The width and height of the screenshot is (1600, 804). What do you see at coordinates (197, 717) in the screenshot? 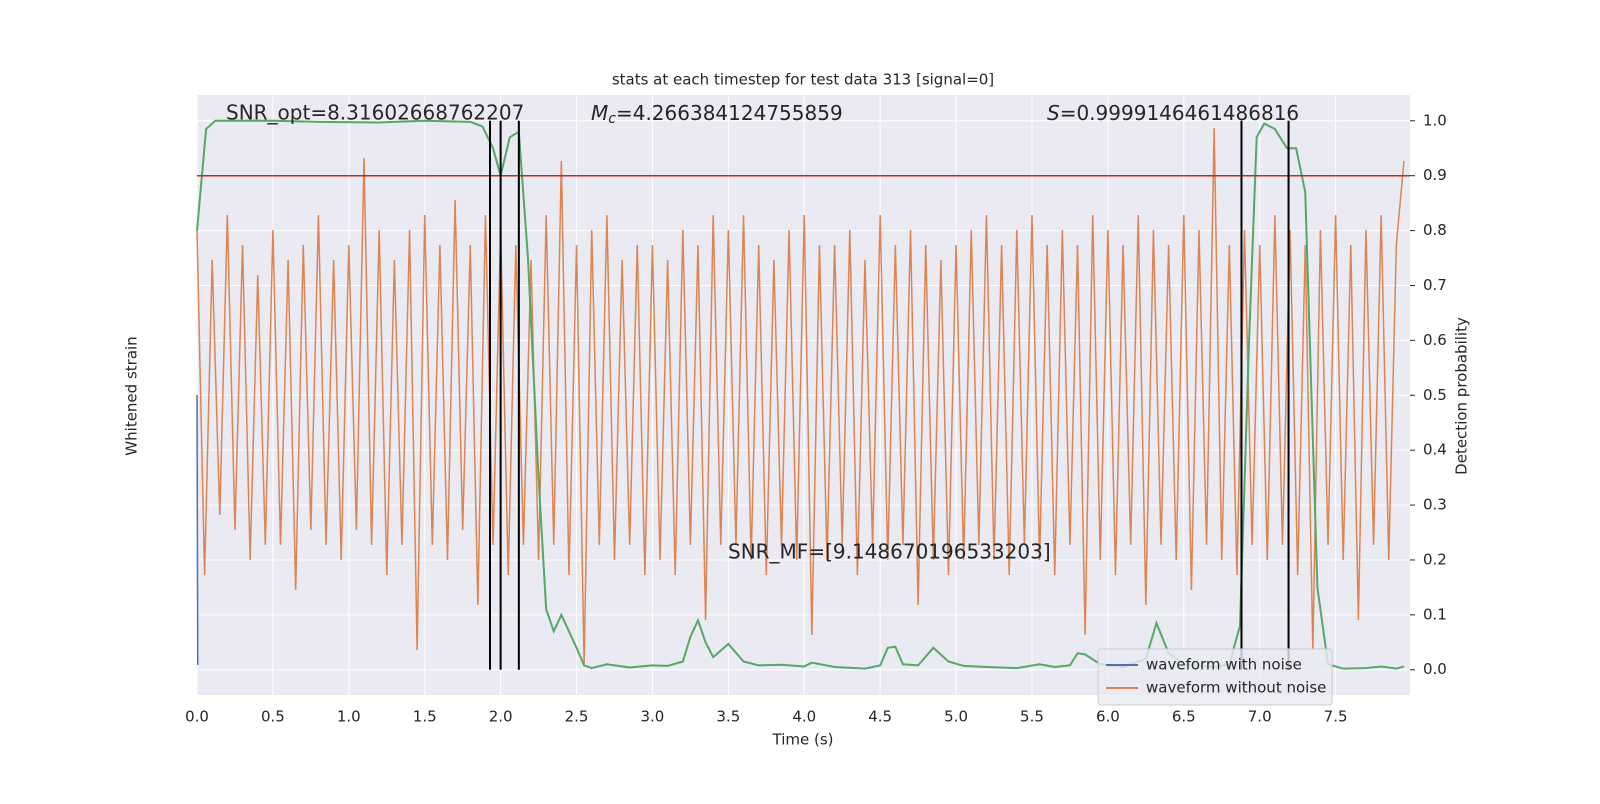
I see `x-tick-label: 0.0` at bounding box center [197, 717].